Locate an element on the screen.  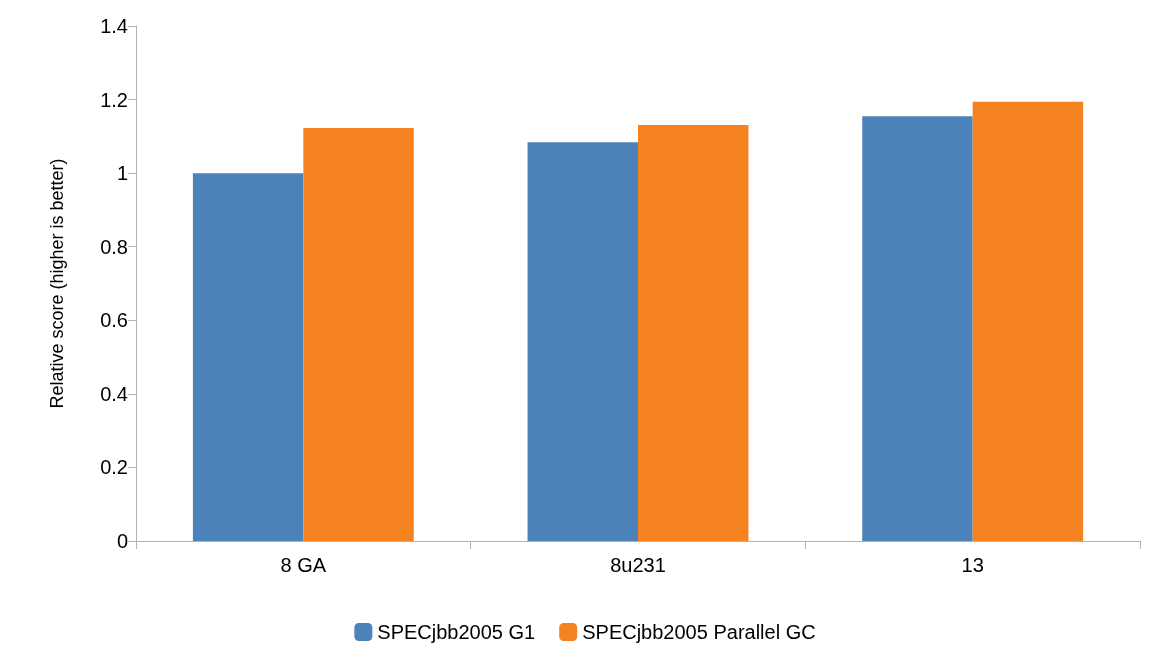
x-tick-label: 8u231 is located at coordinates (638, 565).